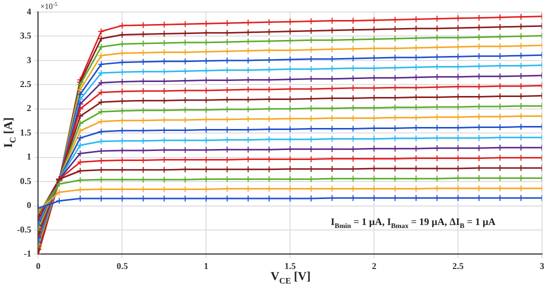 The width and height of the screenshot is (550, 289). I want to click on y-tick-label: 0.5, so click(26, 181).